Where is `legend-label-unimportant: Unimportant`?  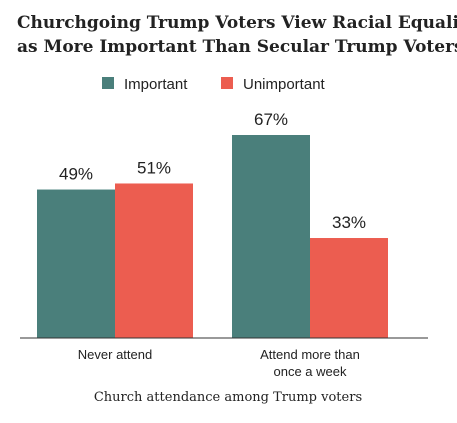
legend-label-unimportant: Unimportant is located at coordinates (284, 84).